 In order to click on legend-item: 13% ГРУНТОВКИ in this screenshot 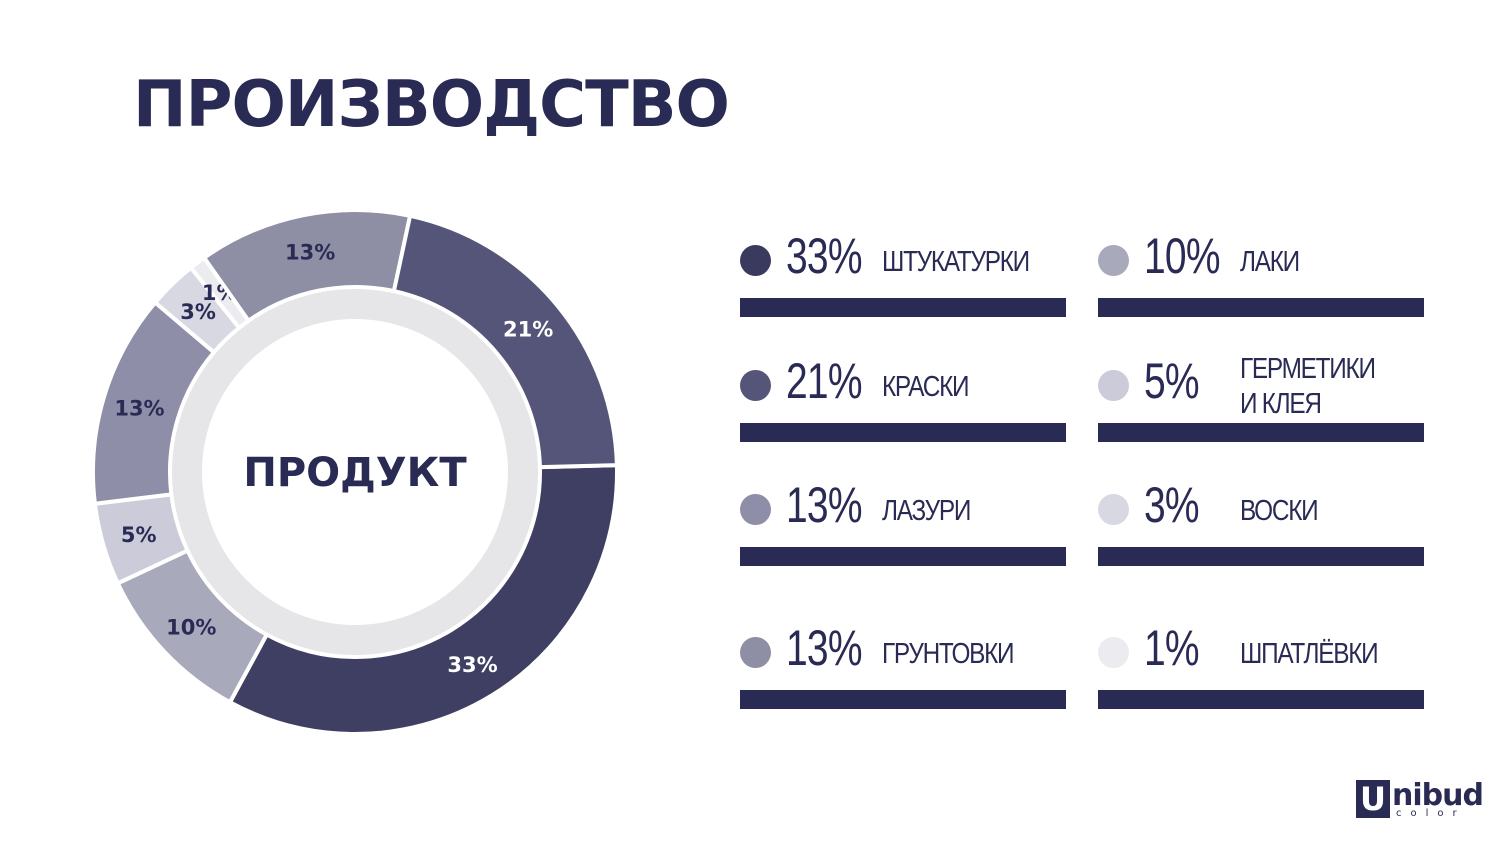, I will do `click(905, 662)`.